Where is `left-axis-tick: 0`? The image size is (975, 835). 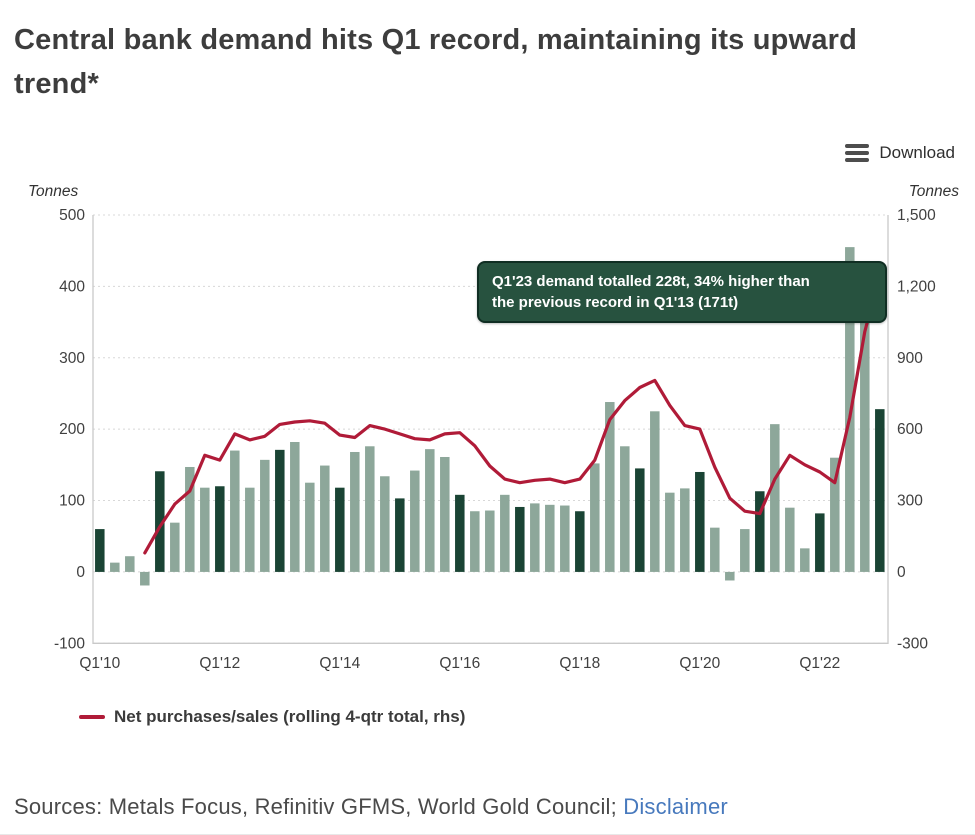
left-axis-tick: 0 is located at coordinates (80, 572).